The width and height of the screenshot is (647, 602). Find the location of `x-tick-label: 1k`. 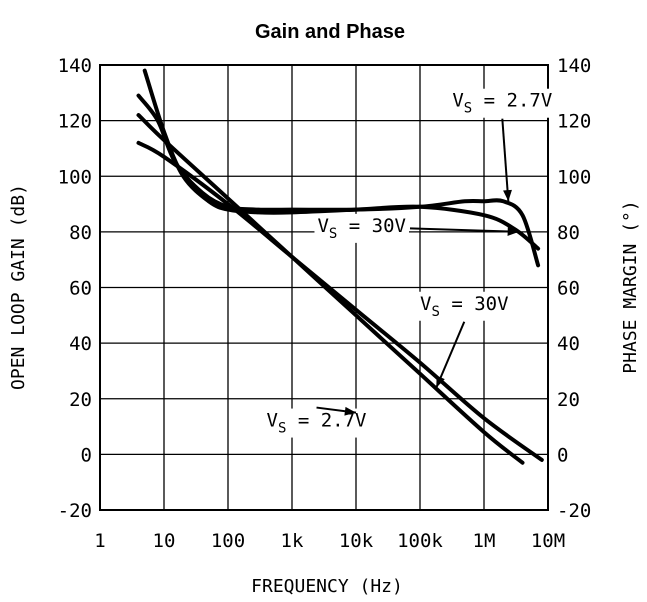

x-tick-label: 1k is located at coordinates (292, 541).